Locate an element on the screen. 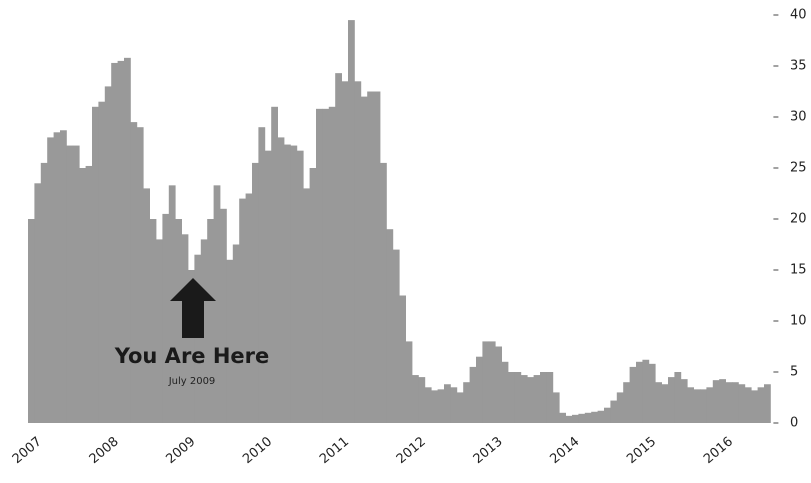 The width and height of the screenshot is (811, 483). annotation-title: You Are Here is located at coordinates (192, 356).